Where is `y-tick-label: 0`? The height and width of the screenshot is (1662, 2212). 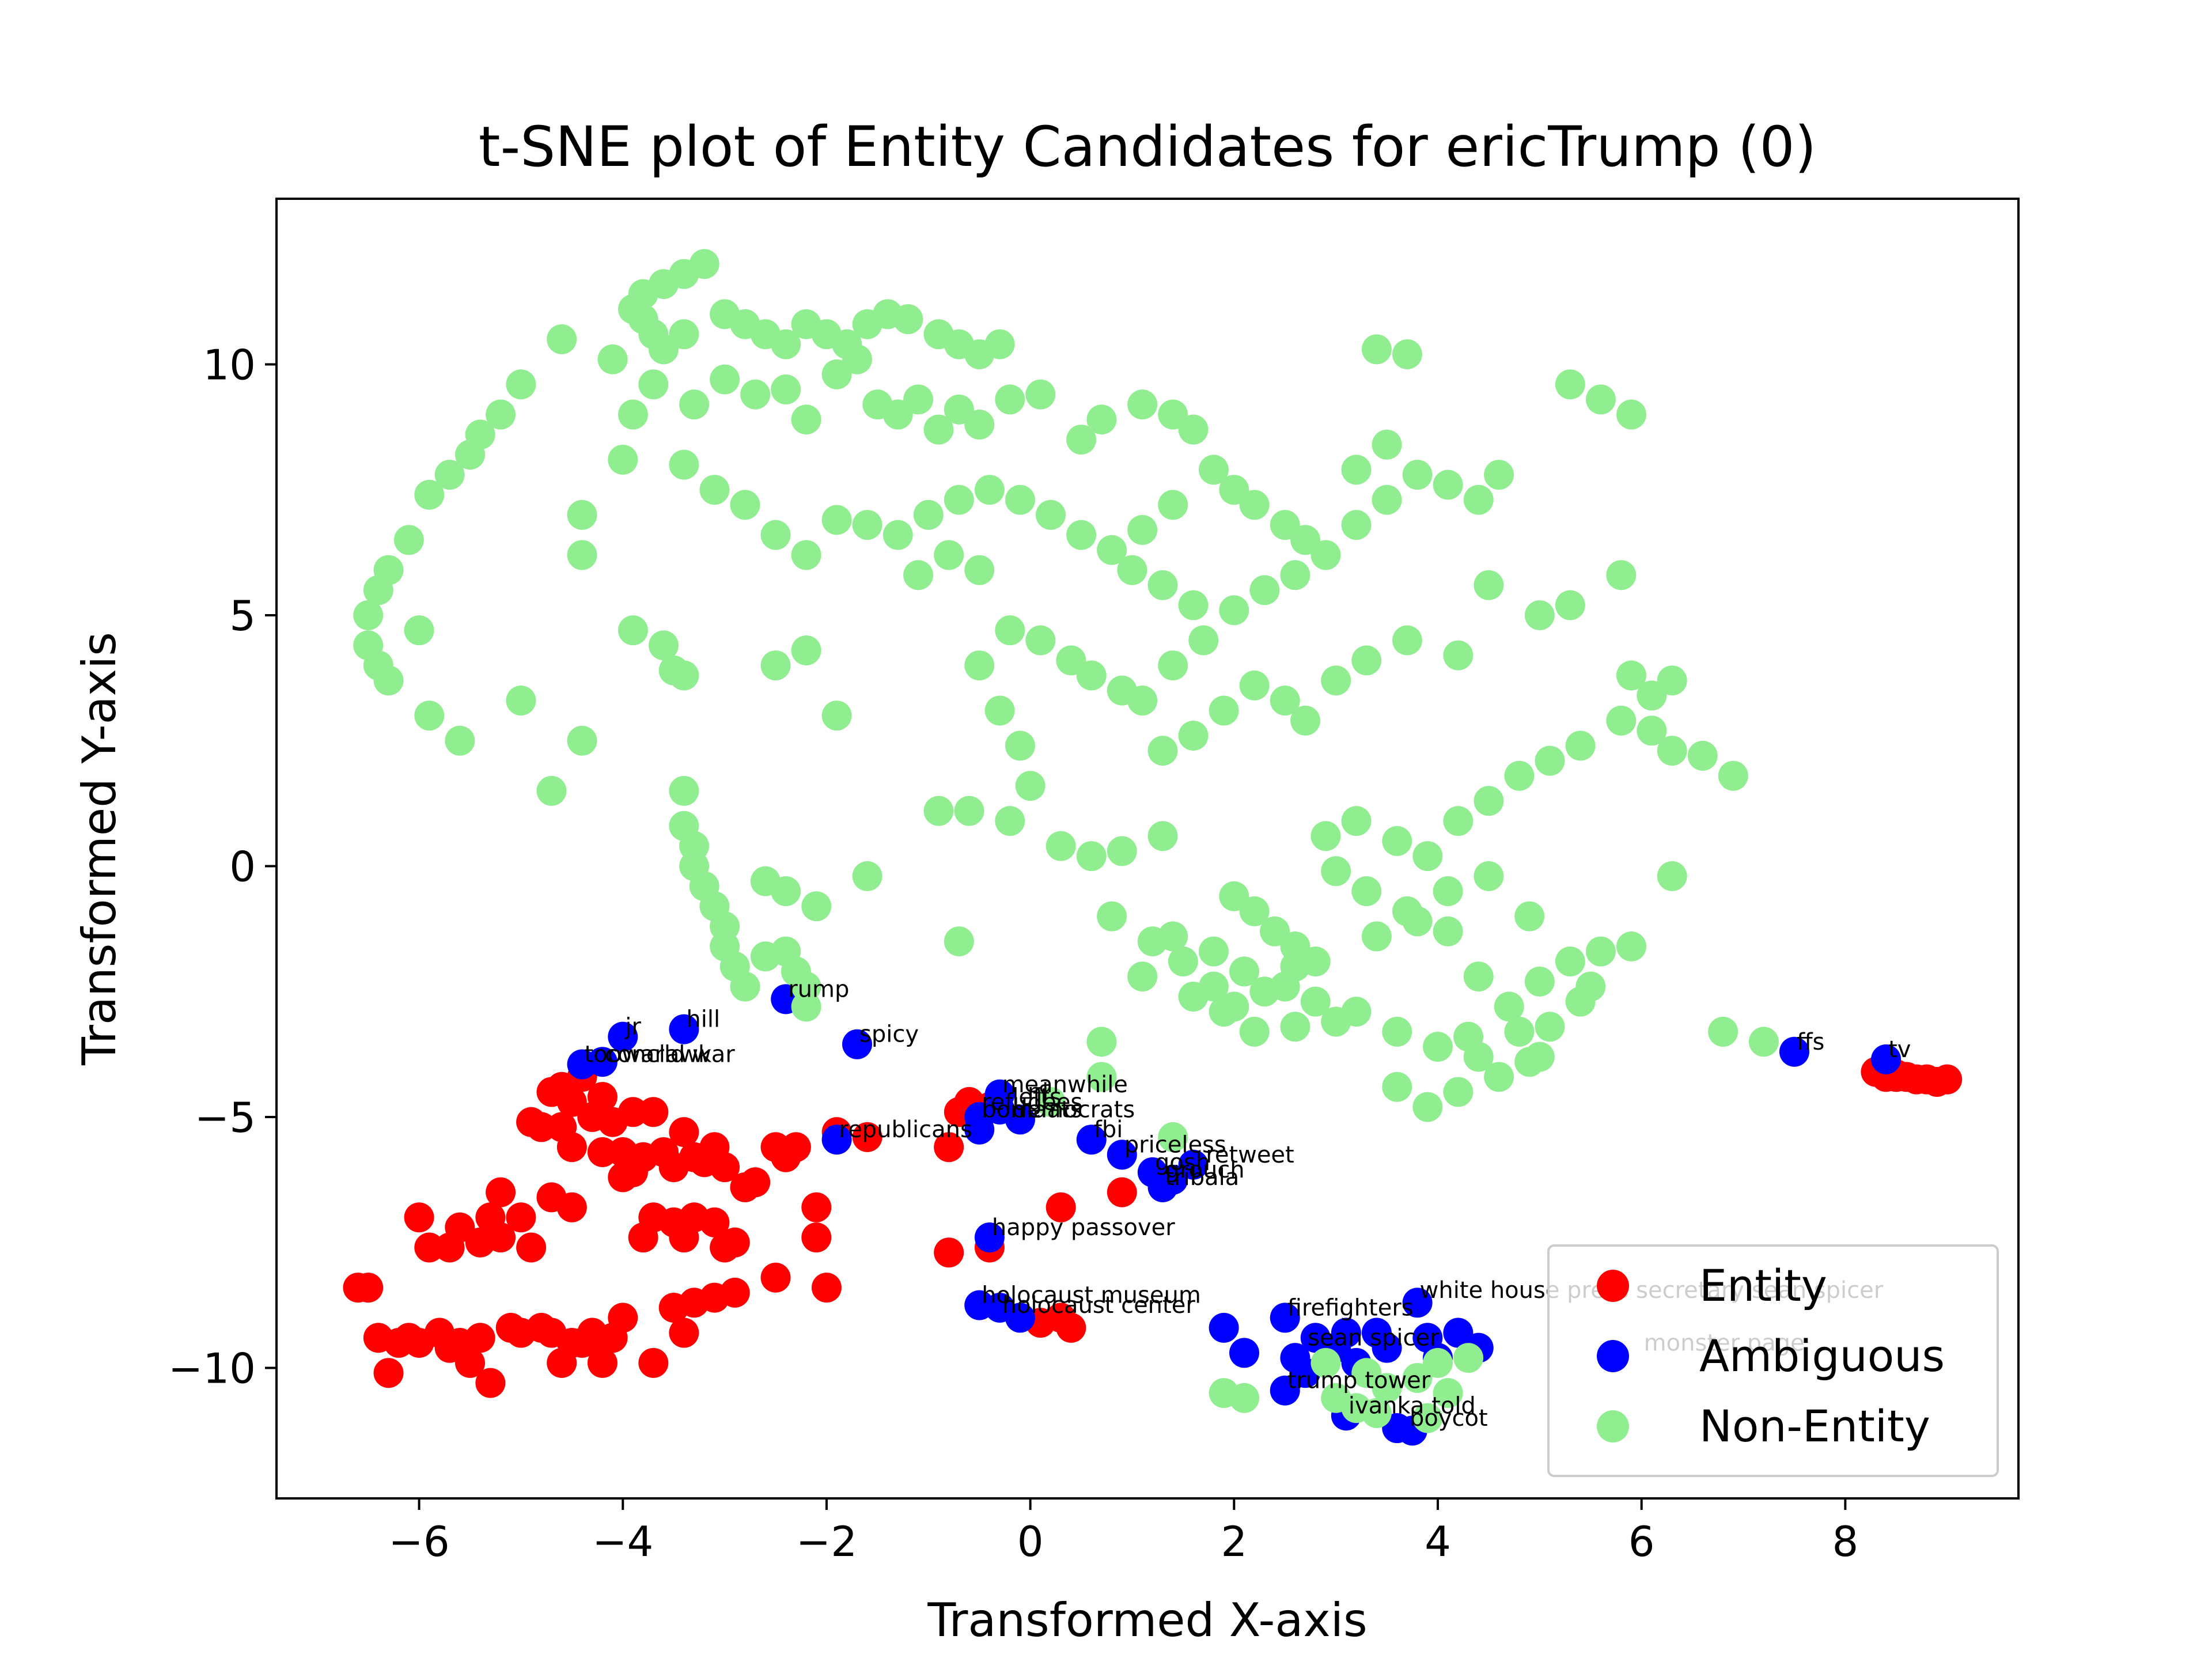 y-tick-label: 0 is located at coordinates (242, 867).